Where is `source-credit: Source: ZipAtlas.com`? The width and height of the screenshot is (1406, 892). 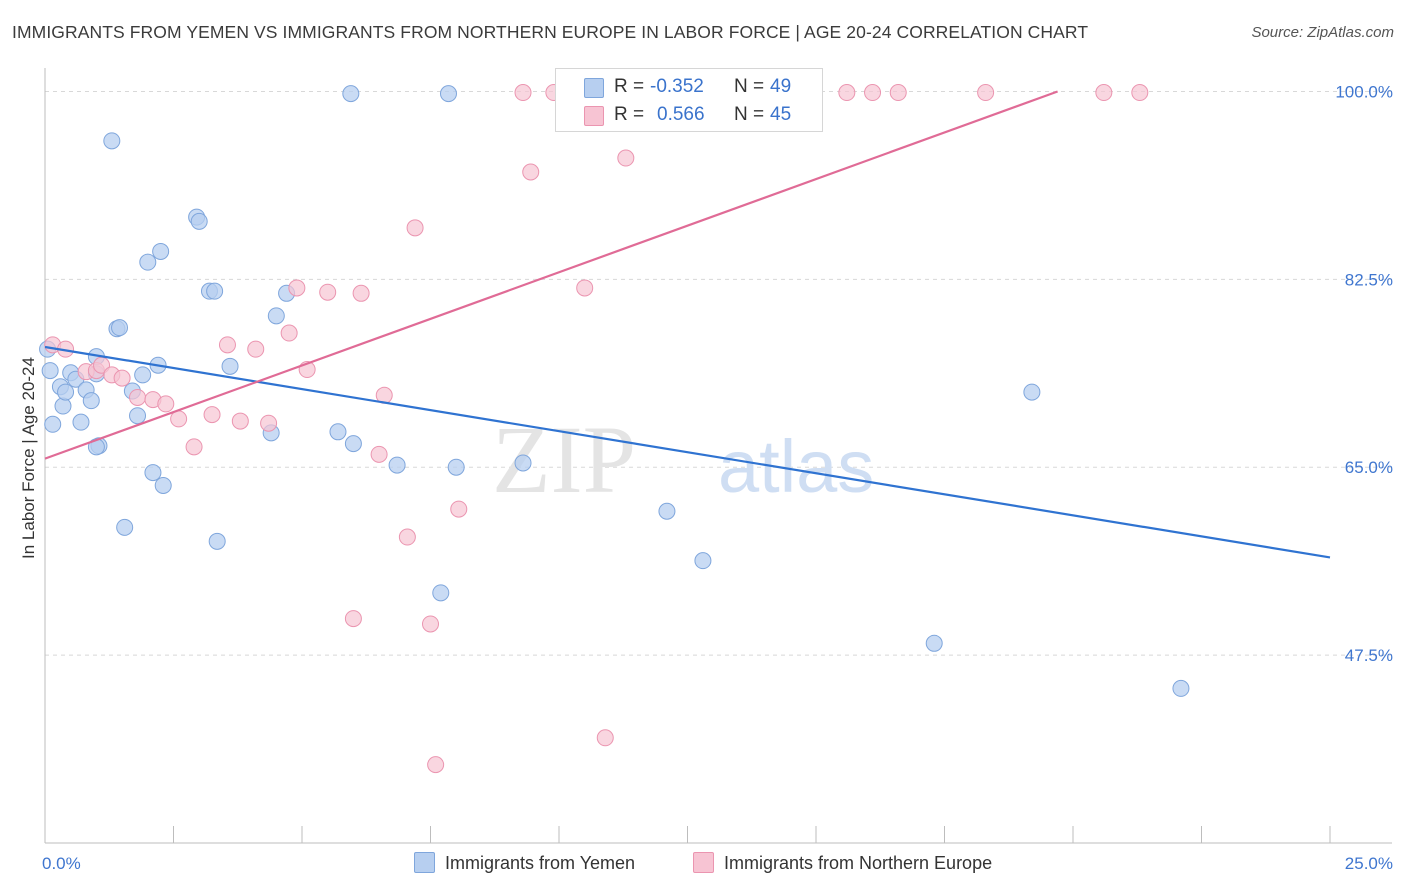 source-credit: Source: ZipAtlas.com is located at coordinates (1322, 32).